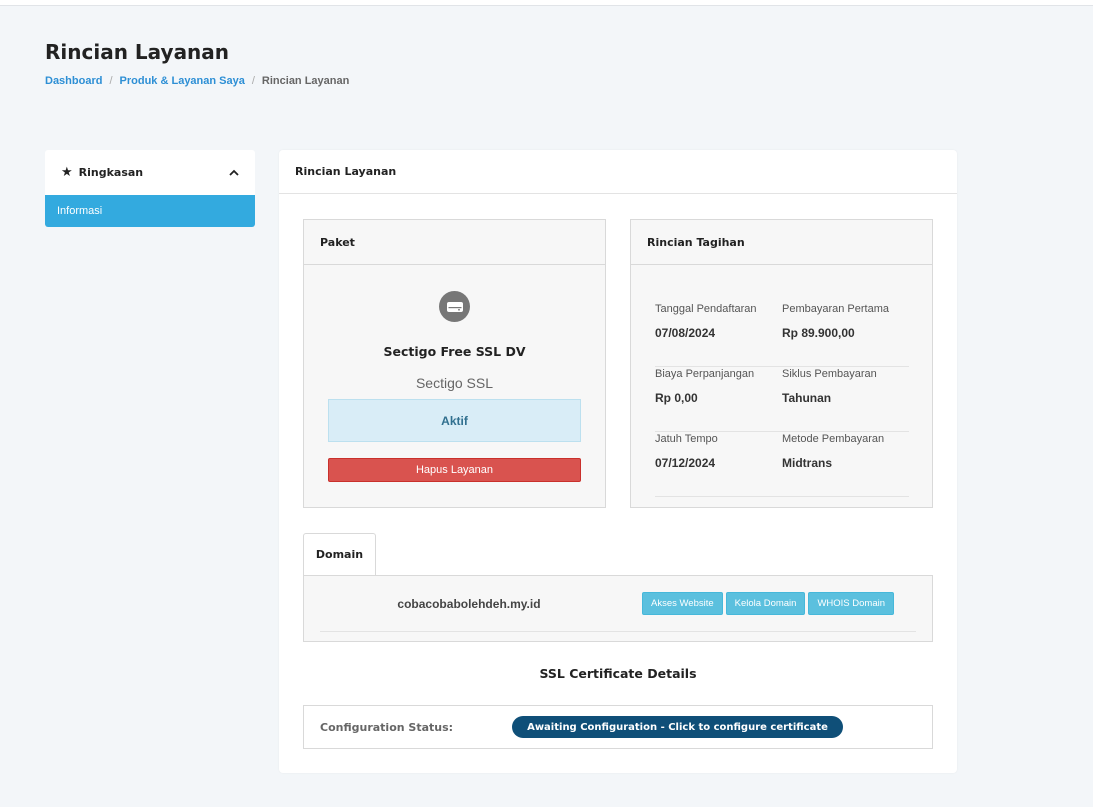 The width and height of the screenshot is (1093, 807). What do you see at coordinates (618, 673) in the screenshot?
I see `ssl-section-title: SSL Certificate Details` at bounding box center [618, 673].